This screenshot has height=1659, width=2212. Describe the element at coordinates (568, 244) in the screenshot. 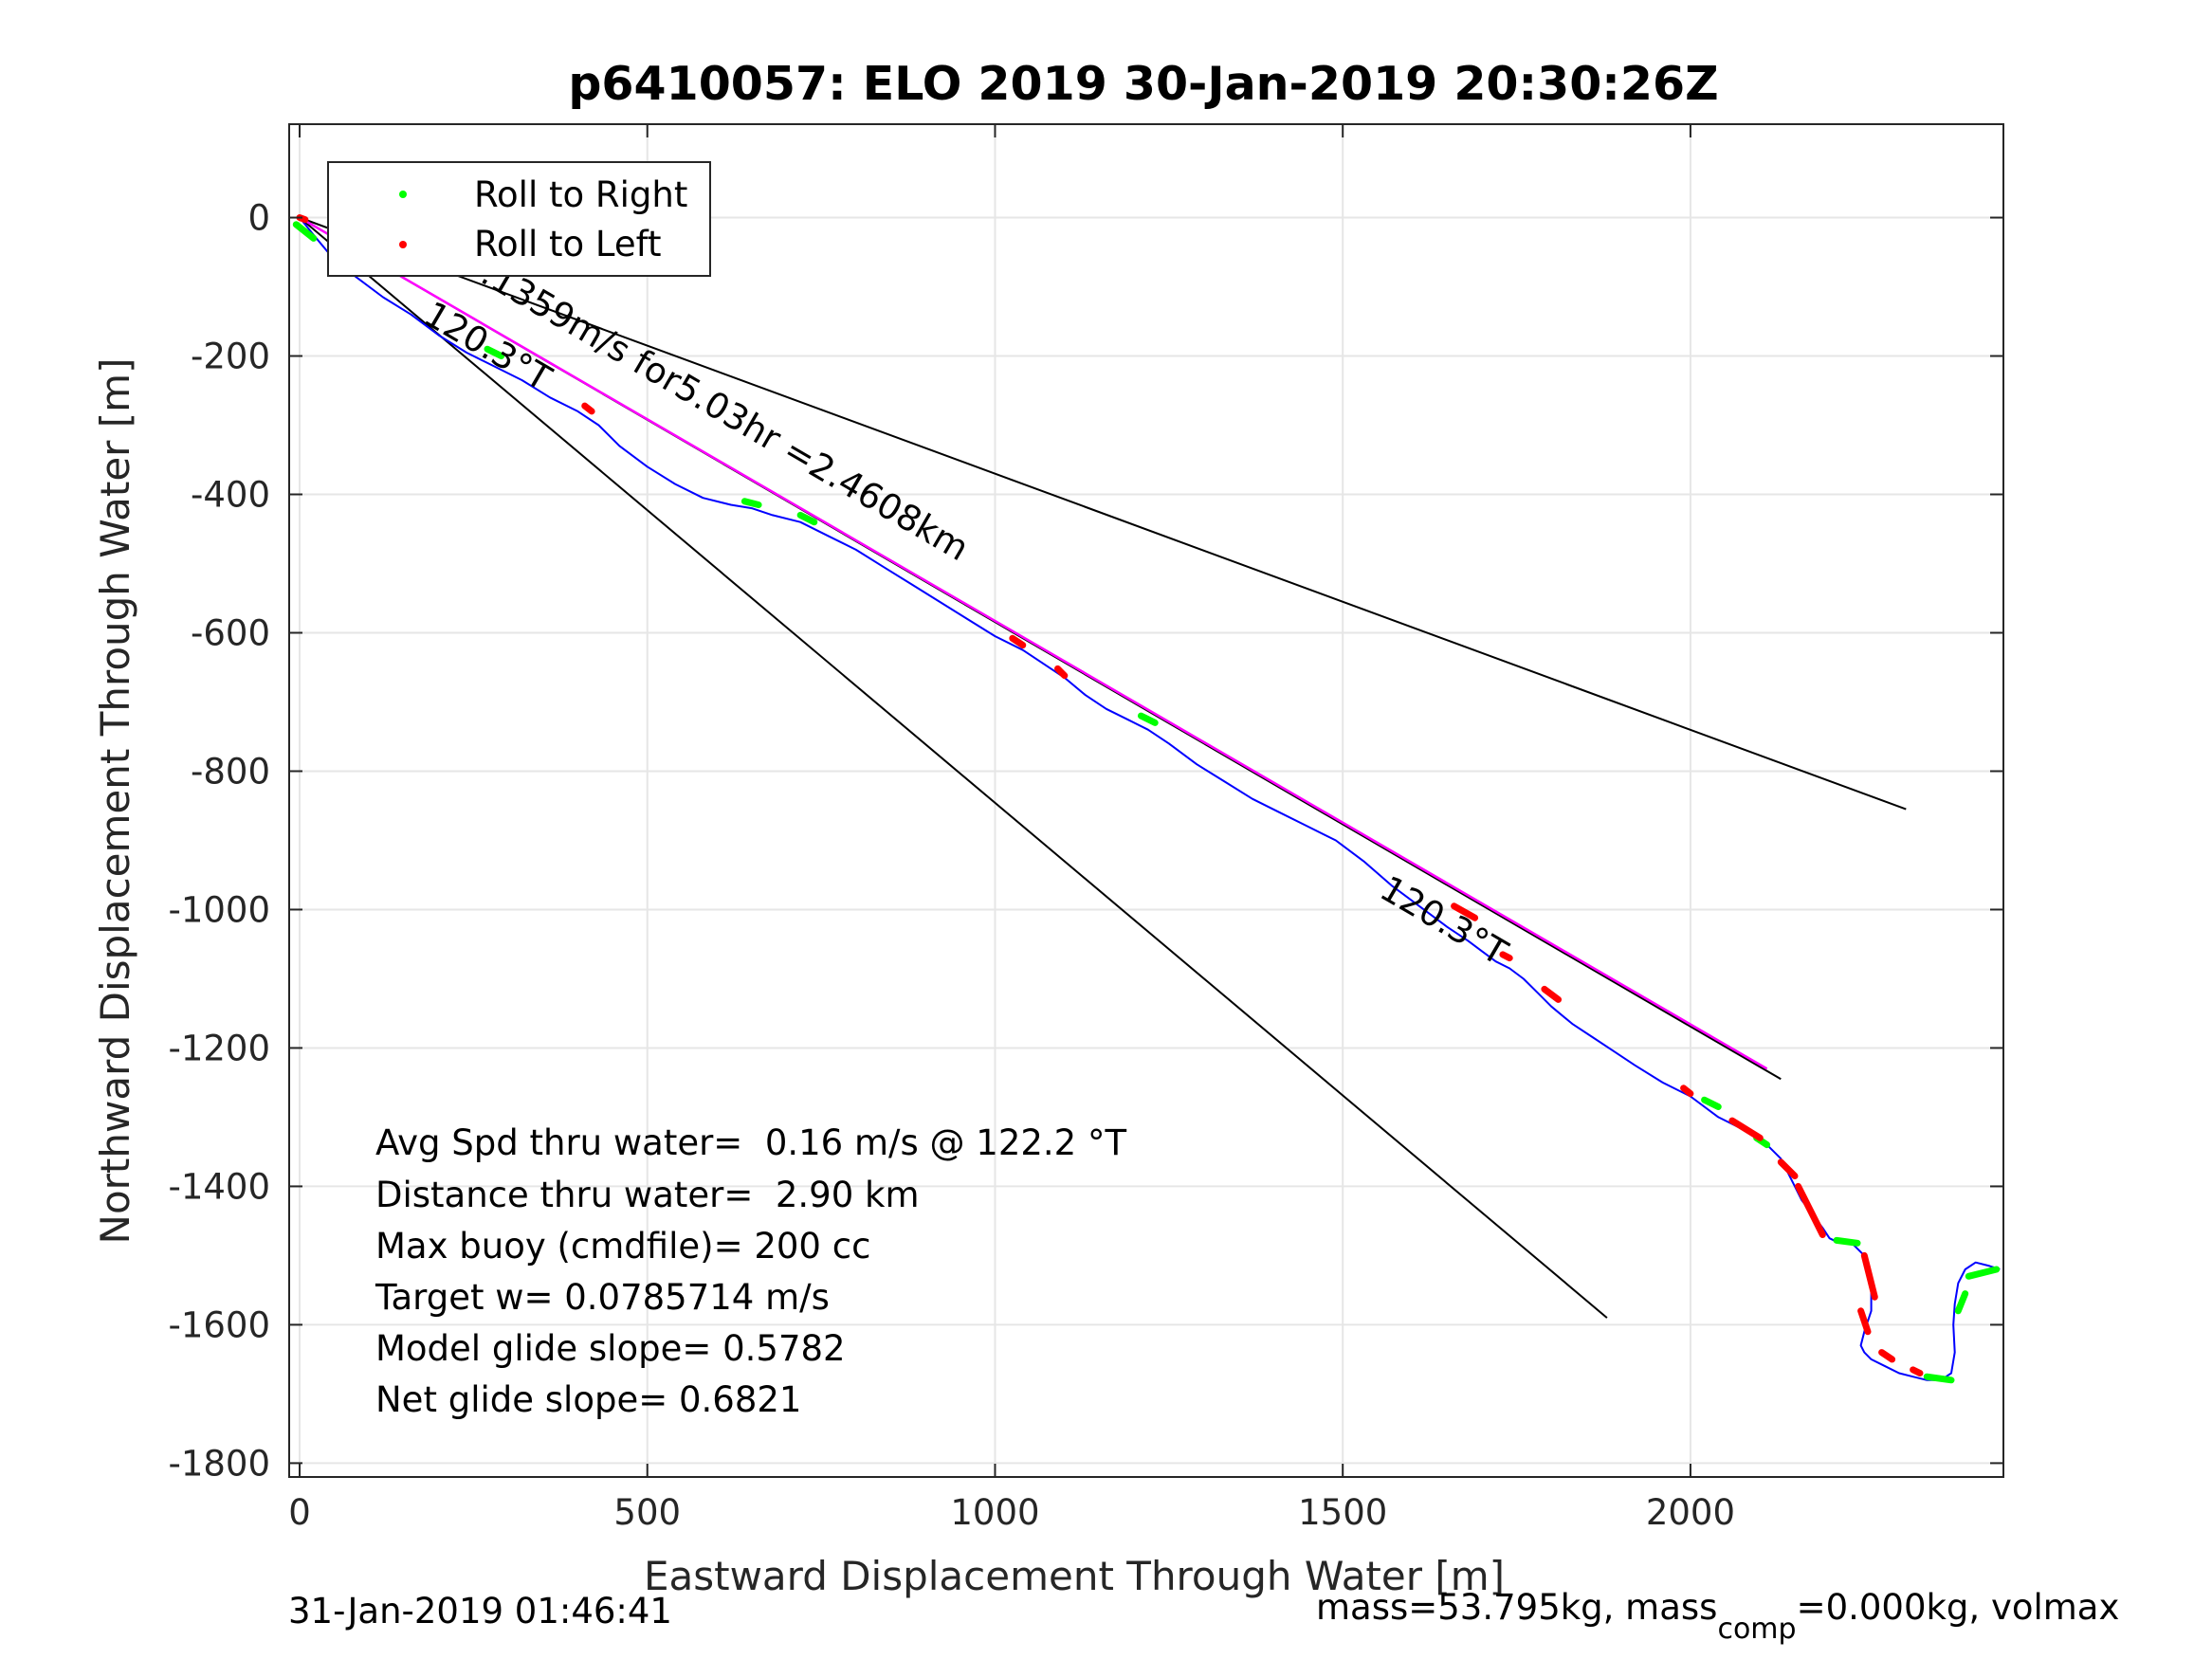

I see `legend-roll-left-label: Roll to Left` at that location.